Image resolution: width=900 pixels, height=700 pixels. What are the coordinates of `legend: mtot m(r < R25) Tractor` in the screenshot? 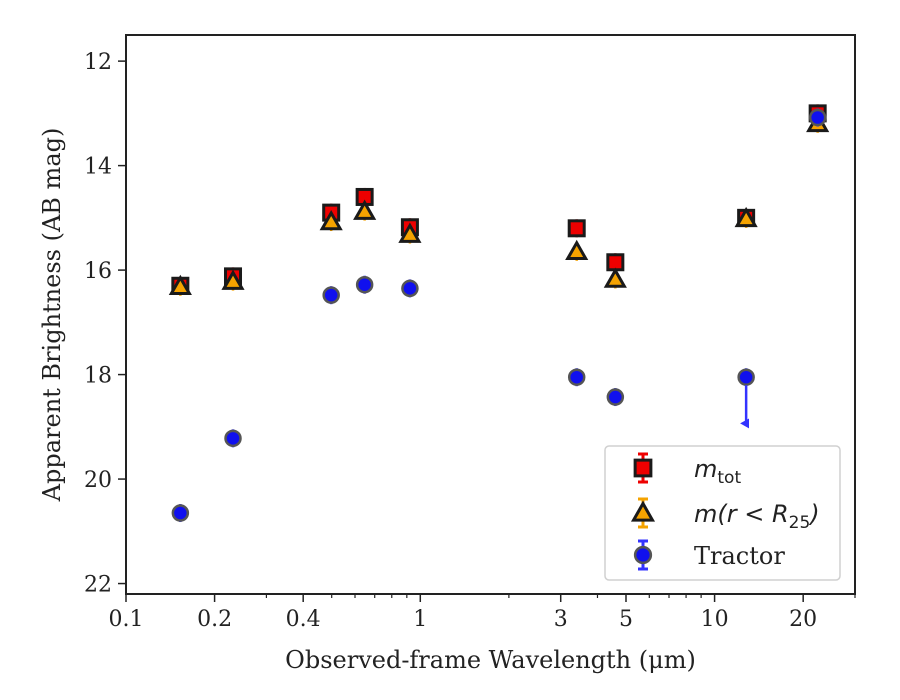 It's located at (722, 513).